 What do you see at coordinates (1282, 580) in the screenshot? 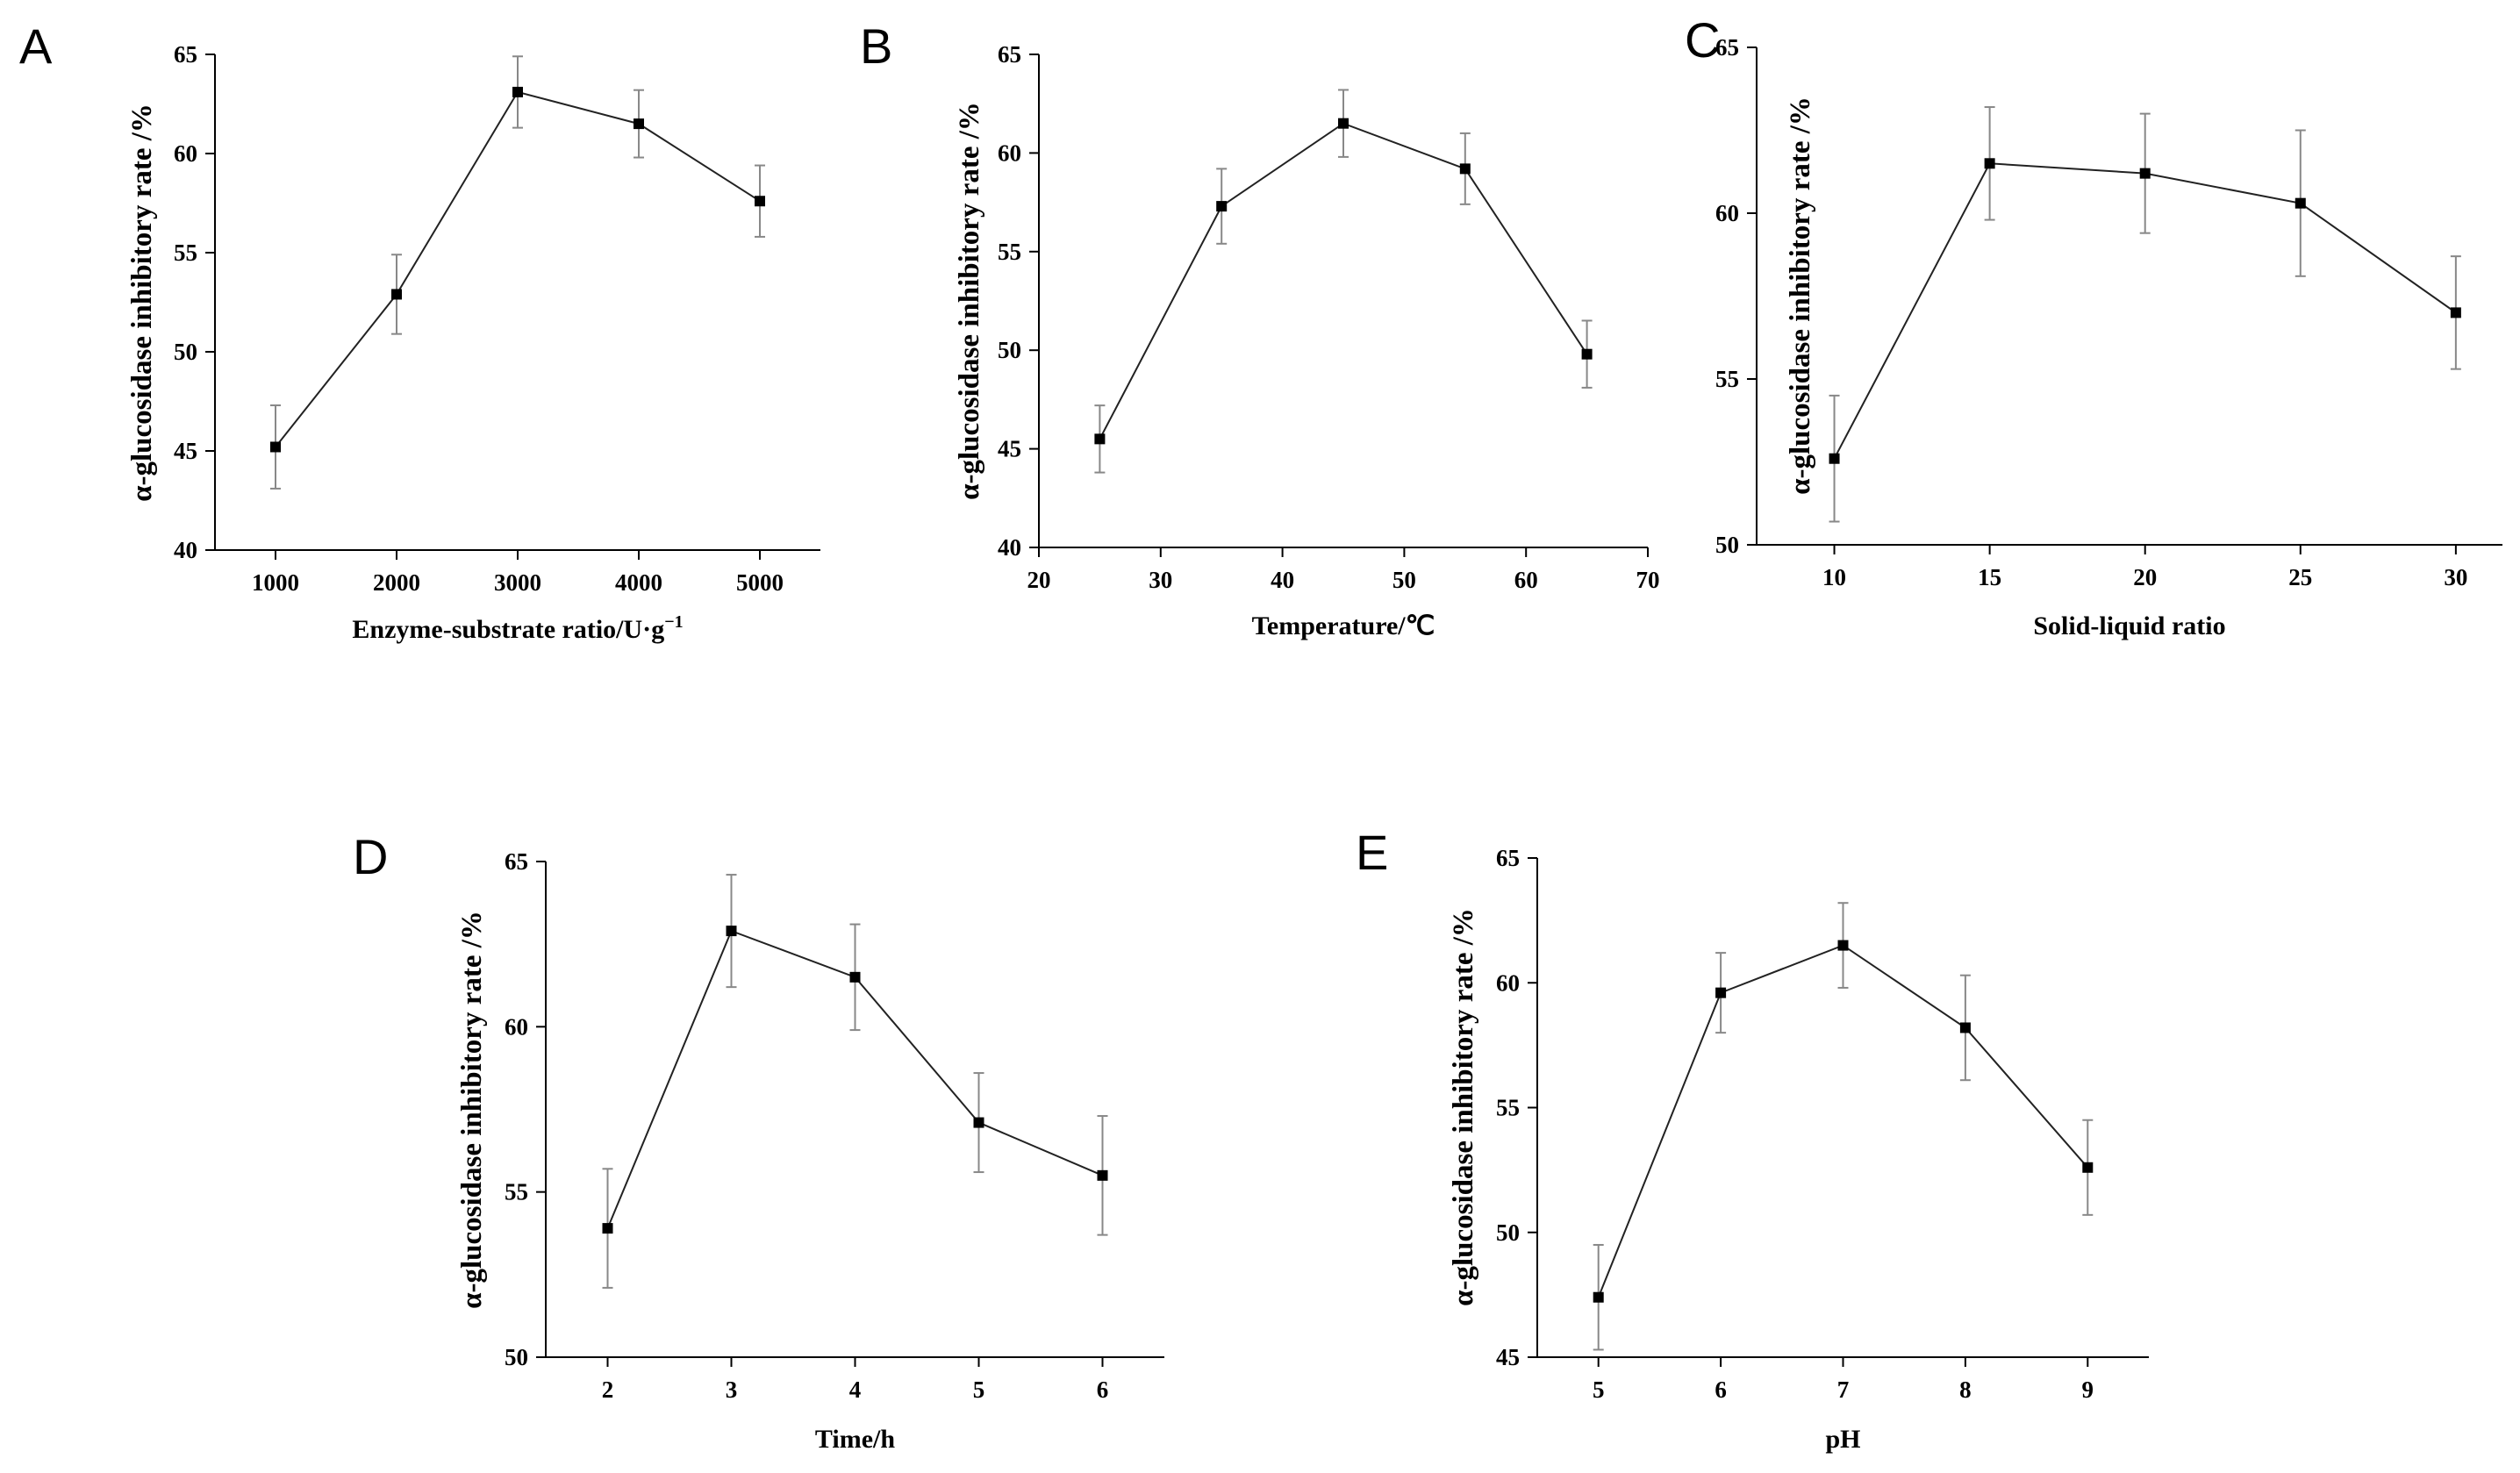
I see `x-tick-label: 40` at bounding box center [1282, 580].